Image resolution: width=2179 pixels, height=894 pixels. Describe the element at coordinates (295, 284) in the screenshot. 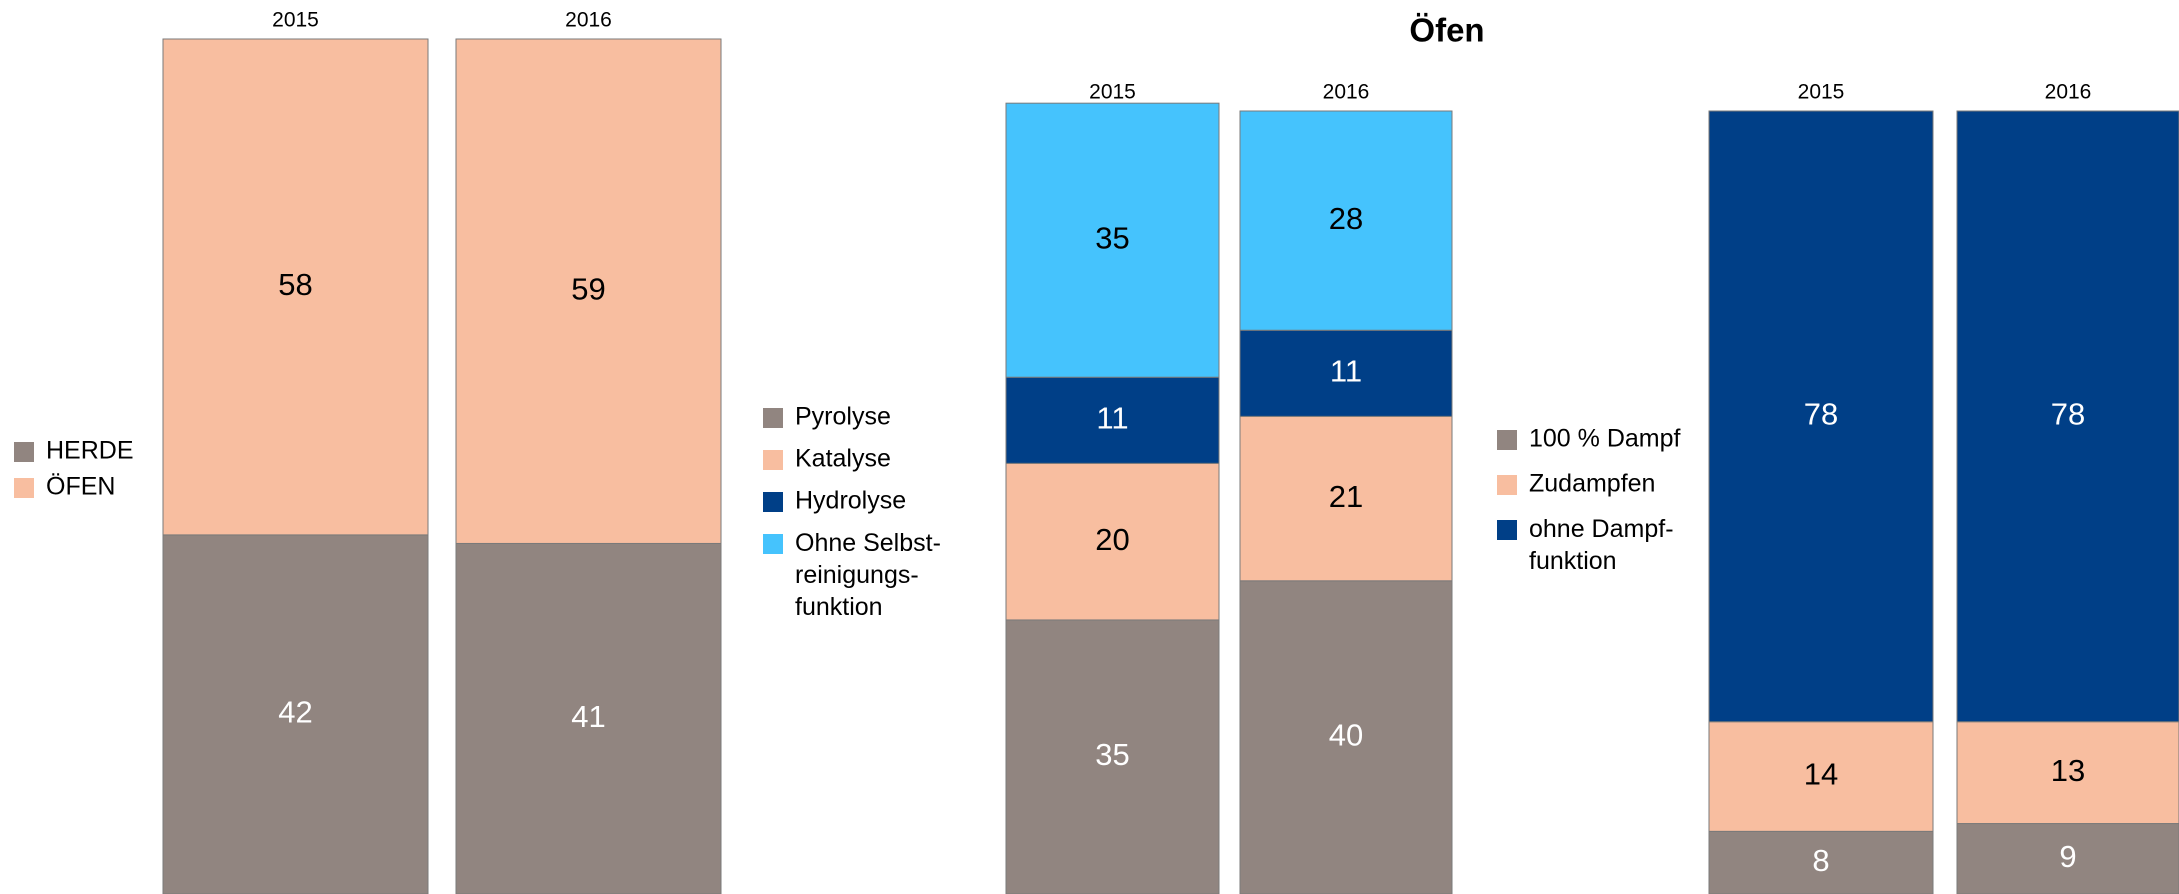

I see `value-label: 58` at that location.